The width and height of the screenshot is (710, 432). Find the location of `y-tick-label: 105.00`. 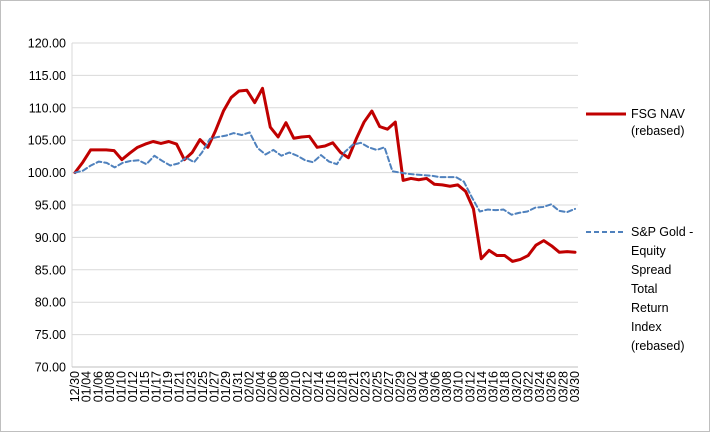

y-tick-label: 105.00 is located at coordinates (47, 141).